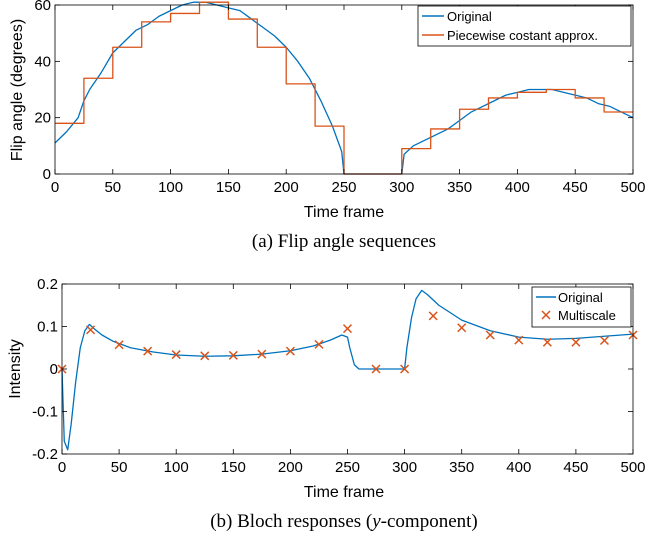 The width and height of the screenshot is (646, 540). Describe the element at coordinates (42, 7) in the screenshot. I see `panel-a-ytick-label-3: 60` at that location.